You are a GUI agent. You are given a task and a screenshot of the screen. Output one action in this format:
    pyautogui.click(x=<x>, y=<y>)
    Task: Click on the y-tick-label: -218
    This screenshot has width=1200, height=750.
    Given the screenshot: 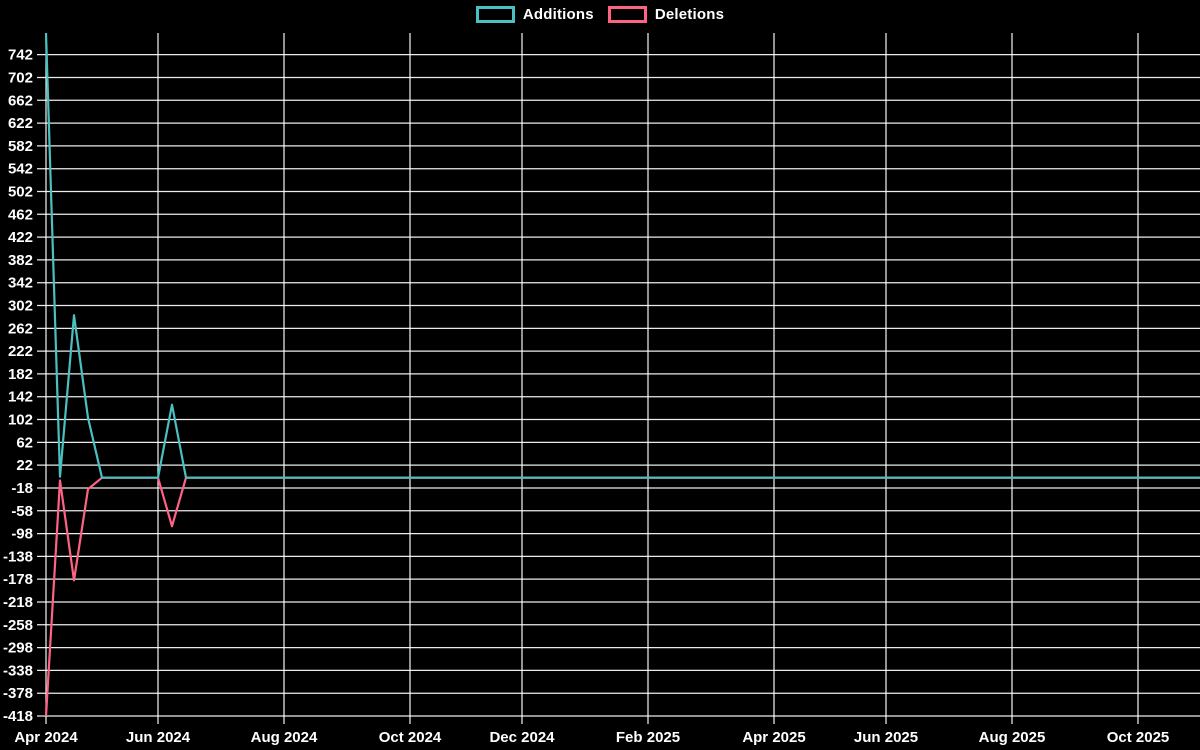 What is the action you would take?
    pyautogui.click(x=18, y=602)
    